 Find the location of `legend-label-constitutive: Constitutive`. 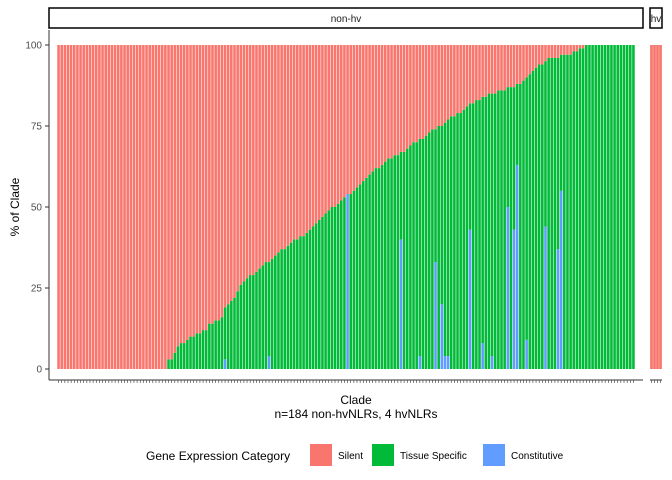

legend-label-constitutive: Constitutive is located at coordinates (537, 456).